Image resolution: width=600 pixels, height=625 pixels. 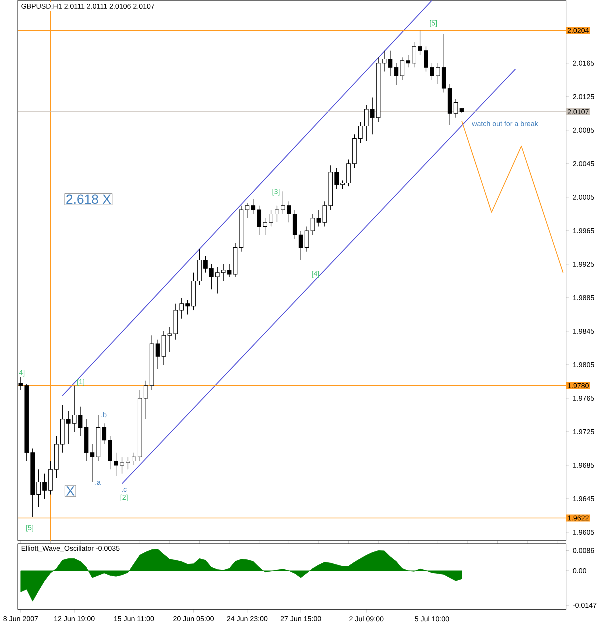 What do you see at coordinates (88, 199) in the screenshot?
I see `annotation: 2.618 X` at bounding box center [88, 199].